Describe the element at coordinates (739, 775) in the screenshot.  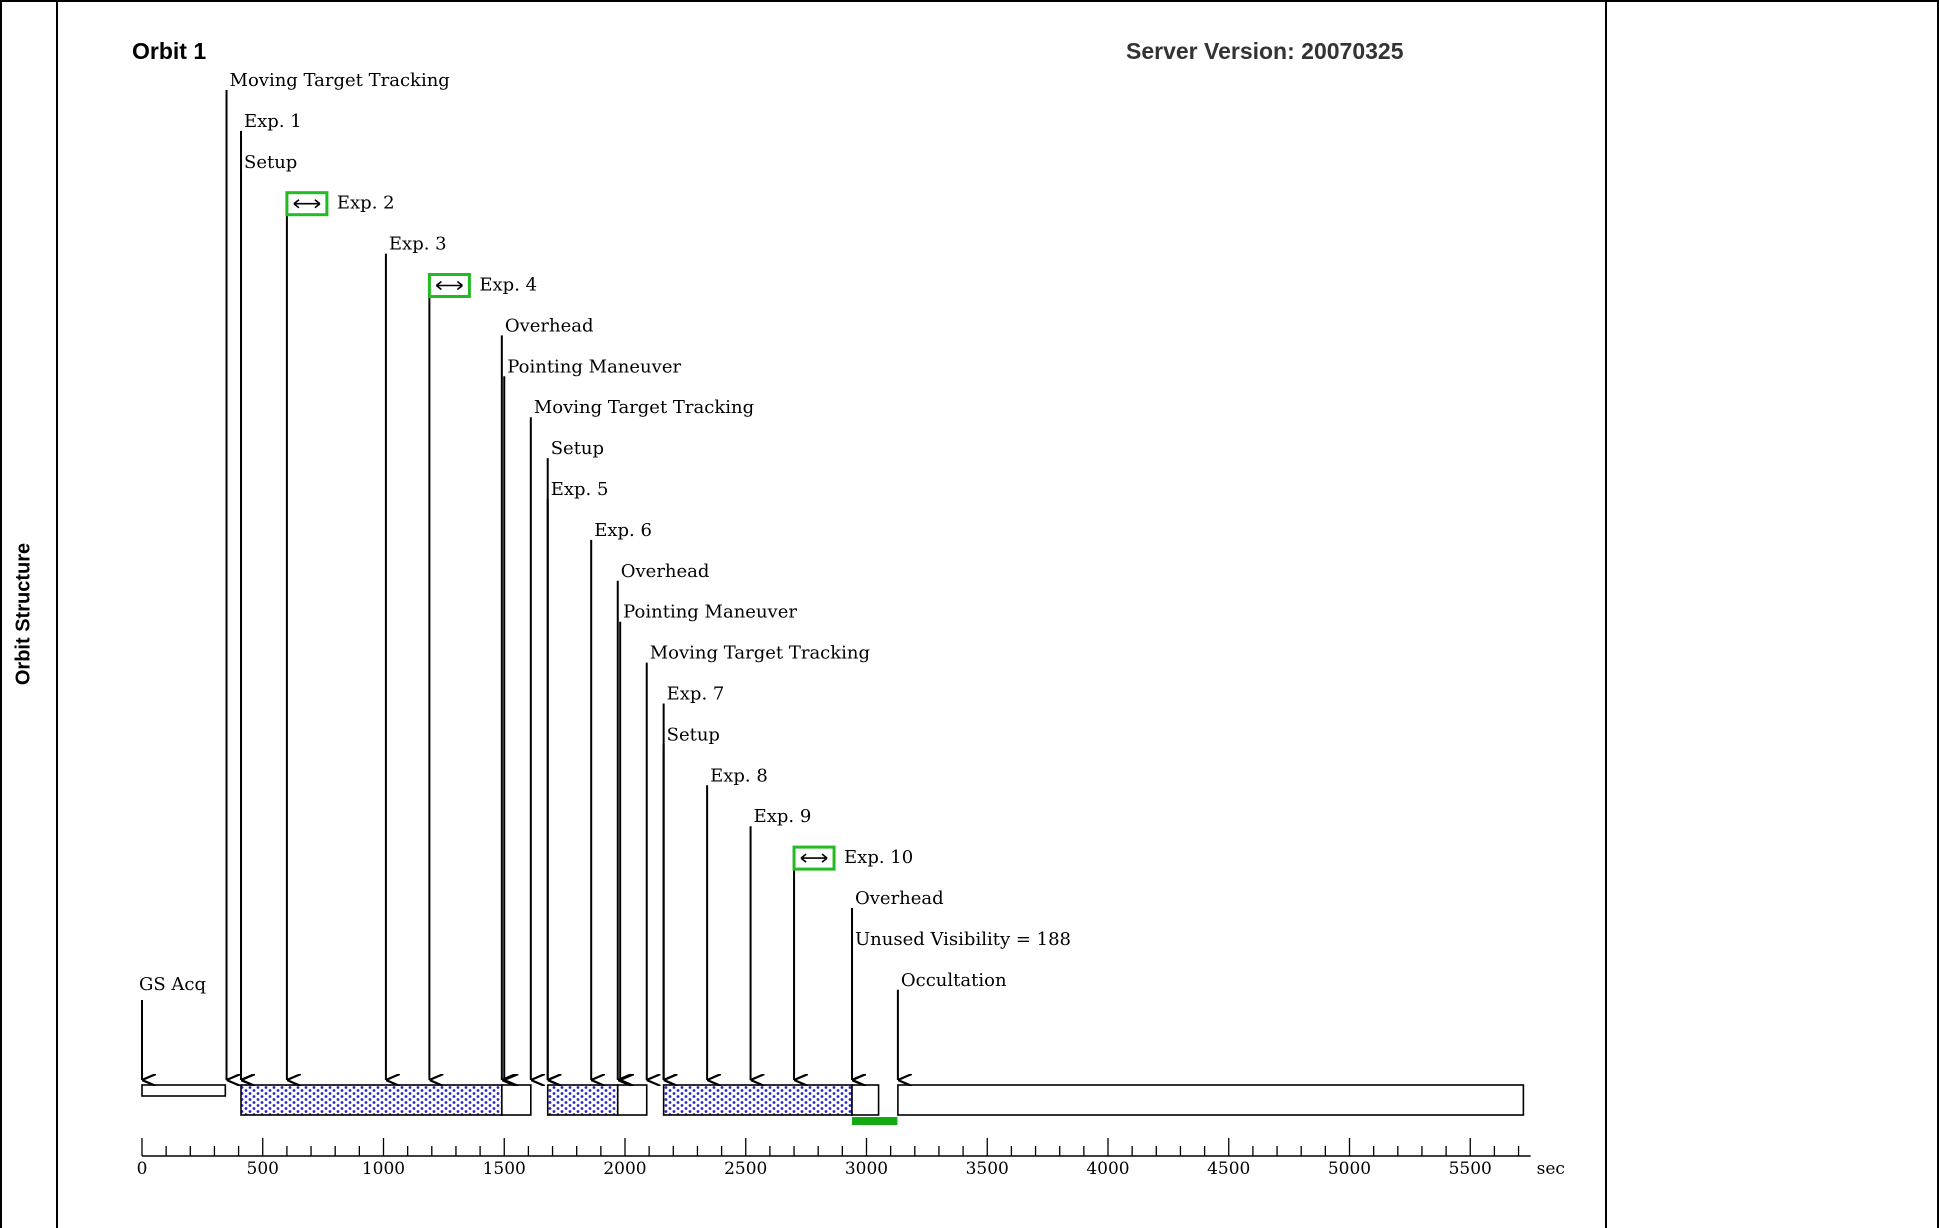
I see `event-label: Exp. 8` at that location.